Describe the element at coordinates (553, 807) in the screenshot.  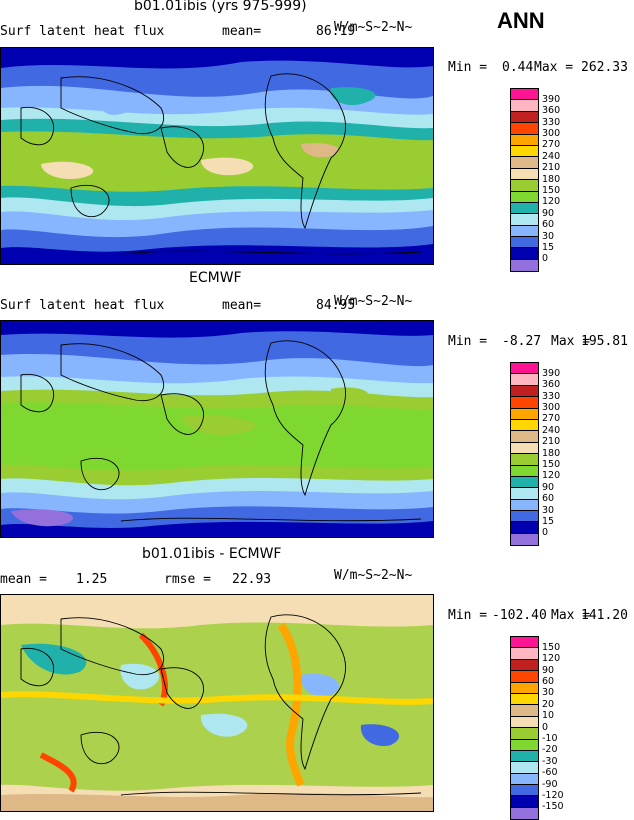
I see `legend-label: -150` at that location.